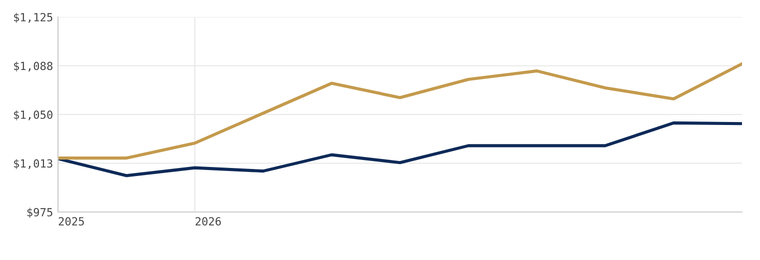 This screenshot has width=760, height=260. What do you see at coordinates (33, 67) in the screenshot?
I see `y-tick-label: $1,088` at bounding box center [33, 67].